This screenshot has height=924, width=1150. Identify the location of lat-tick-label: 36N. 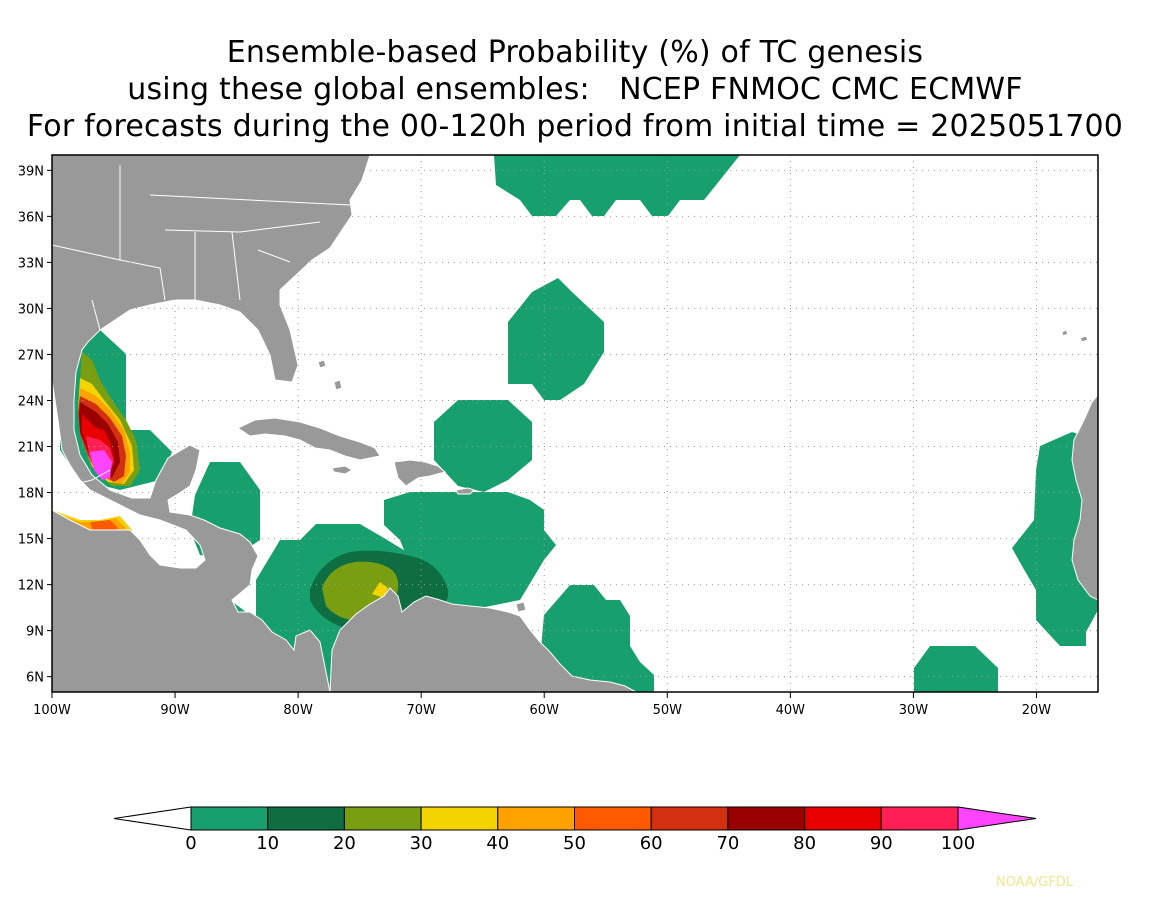
(31, 217).